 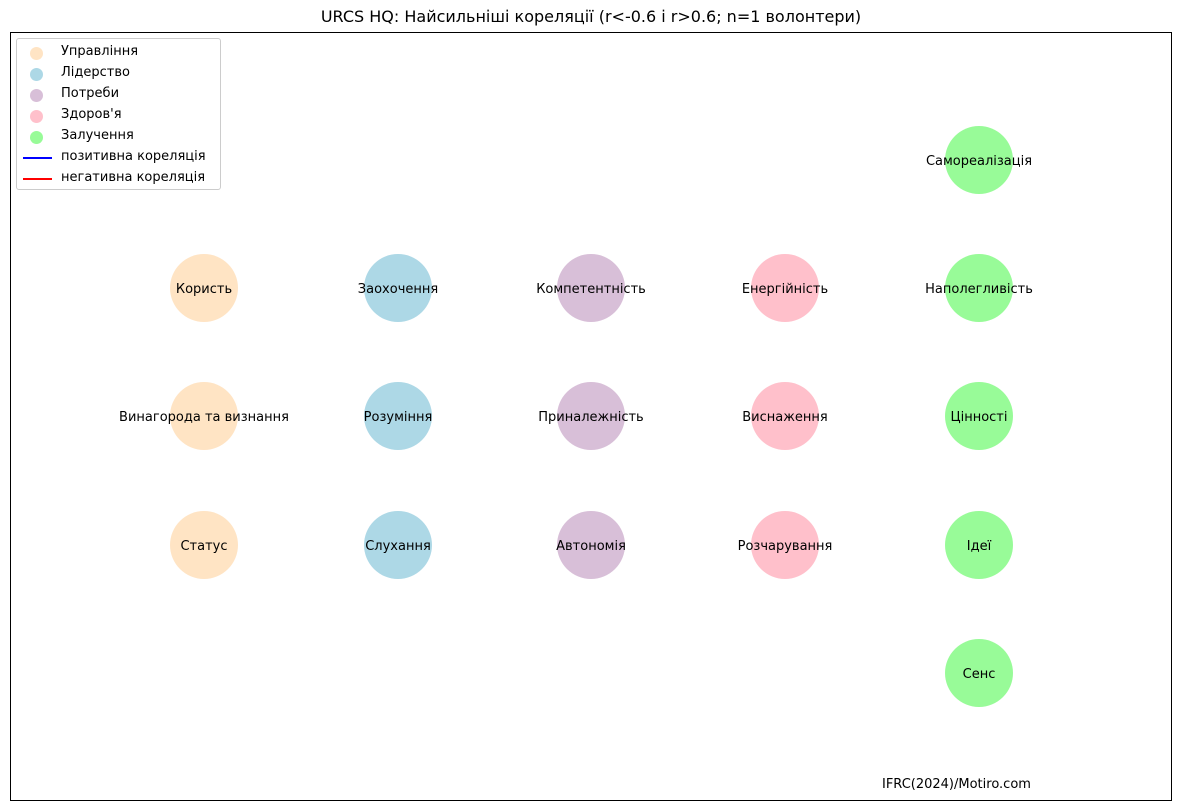 I want to click on legend-label: Залучення, so click(x=97, y=135).